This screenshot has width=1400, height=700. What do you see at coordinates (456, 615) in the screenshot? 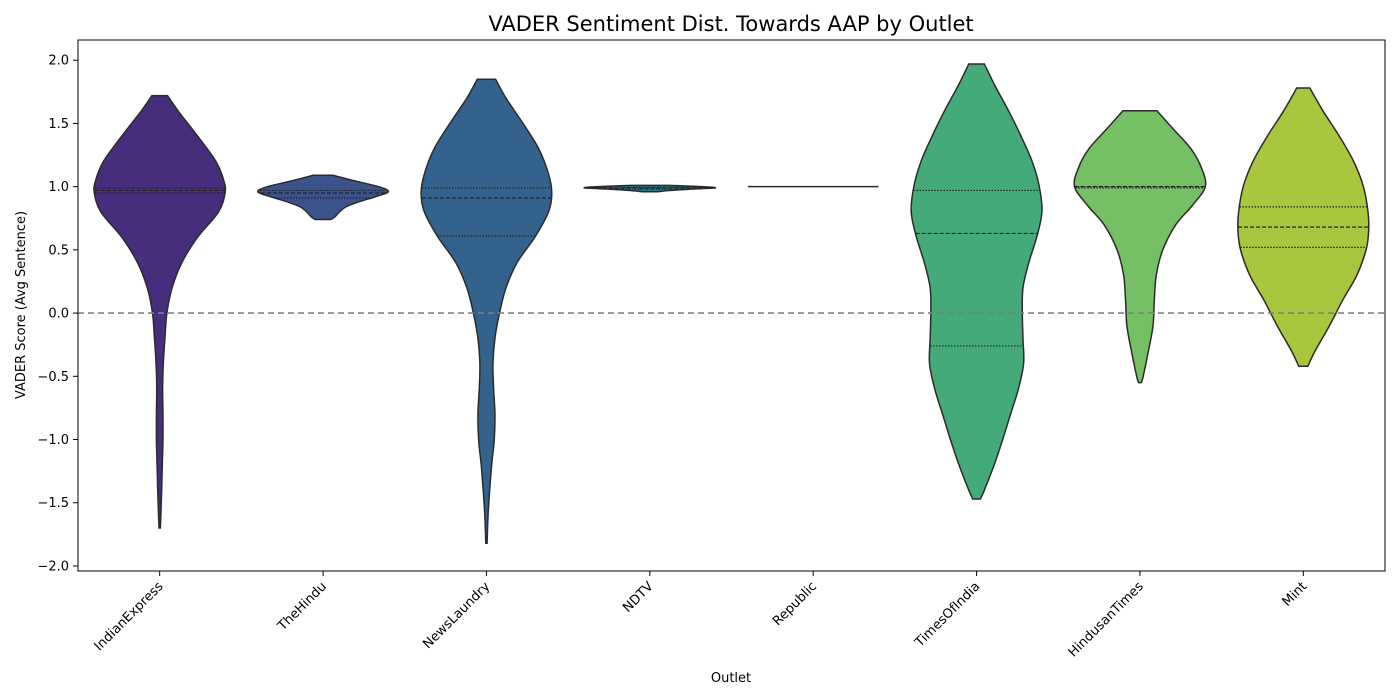
I see `x-tick-label-NewsLaundry: NewsLaundry` at bounding box center [456, 615].